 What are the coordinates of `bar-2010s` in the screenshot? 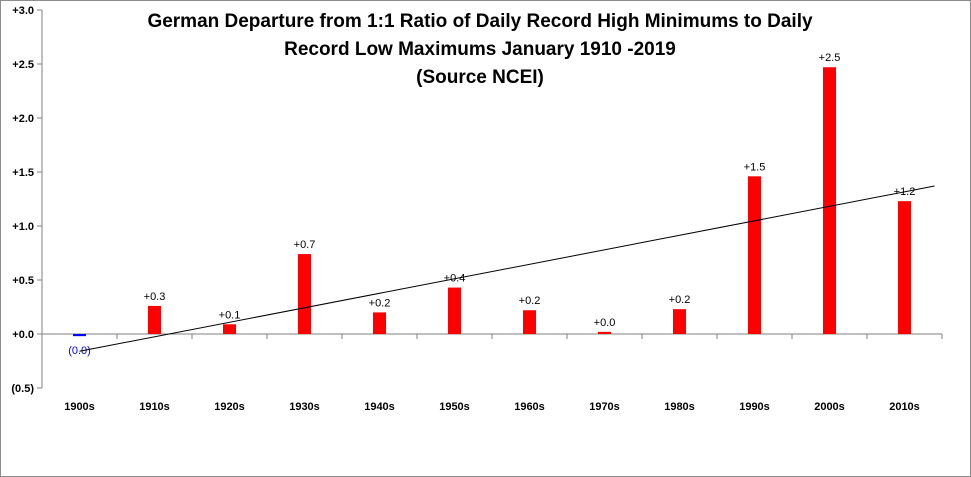 It's located at (904, 267).